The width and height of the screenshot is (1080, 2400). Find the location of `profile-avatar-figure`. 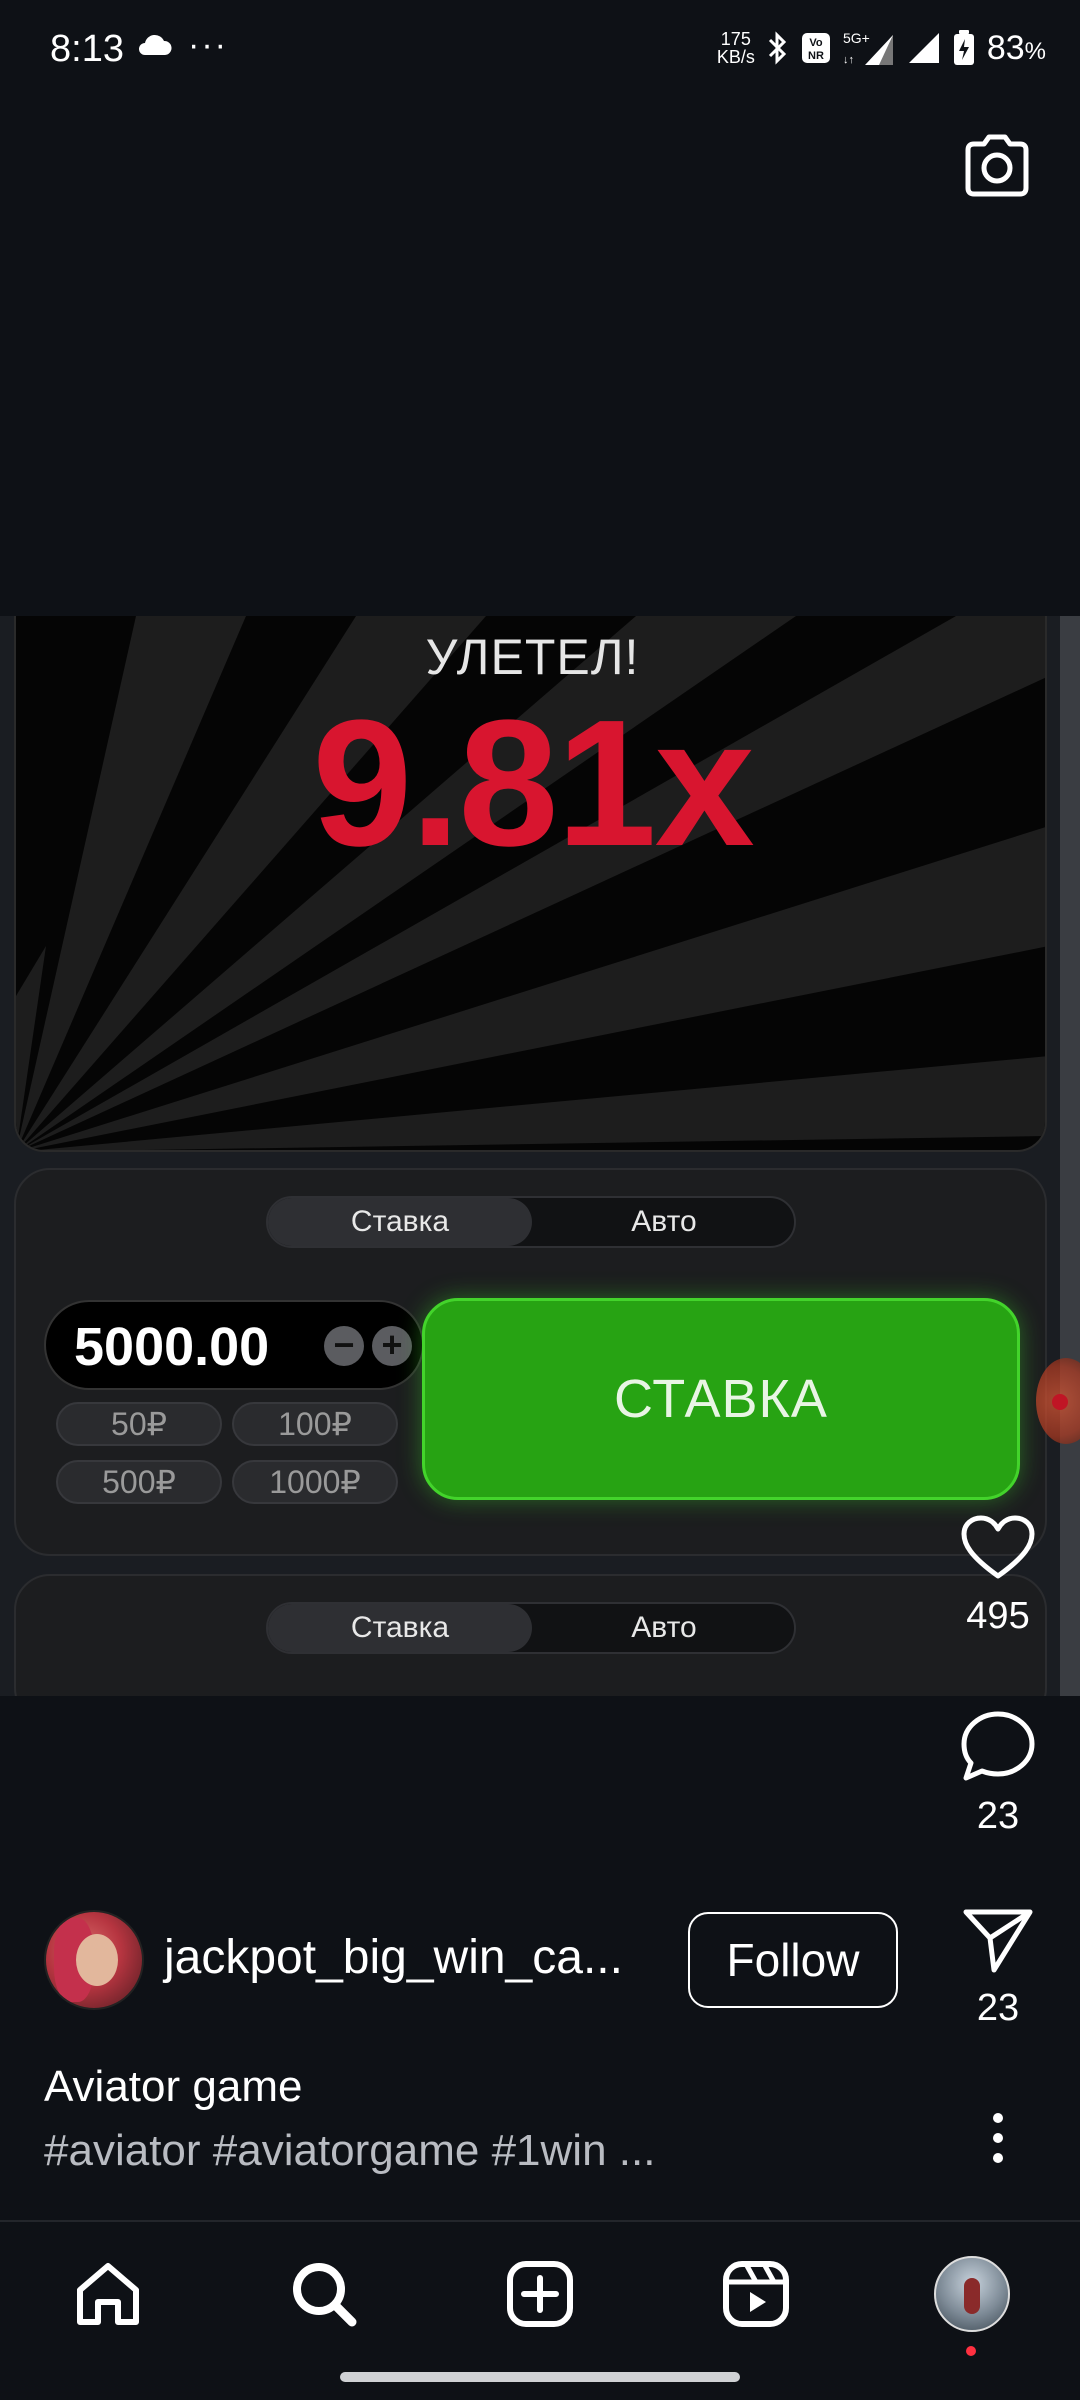

profile-avatar-figure is located at coordinates (972, 2296).